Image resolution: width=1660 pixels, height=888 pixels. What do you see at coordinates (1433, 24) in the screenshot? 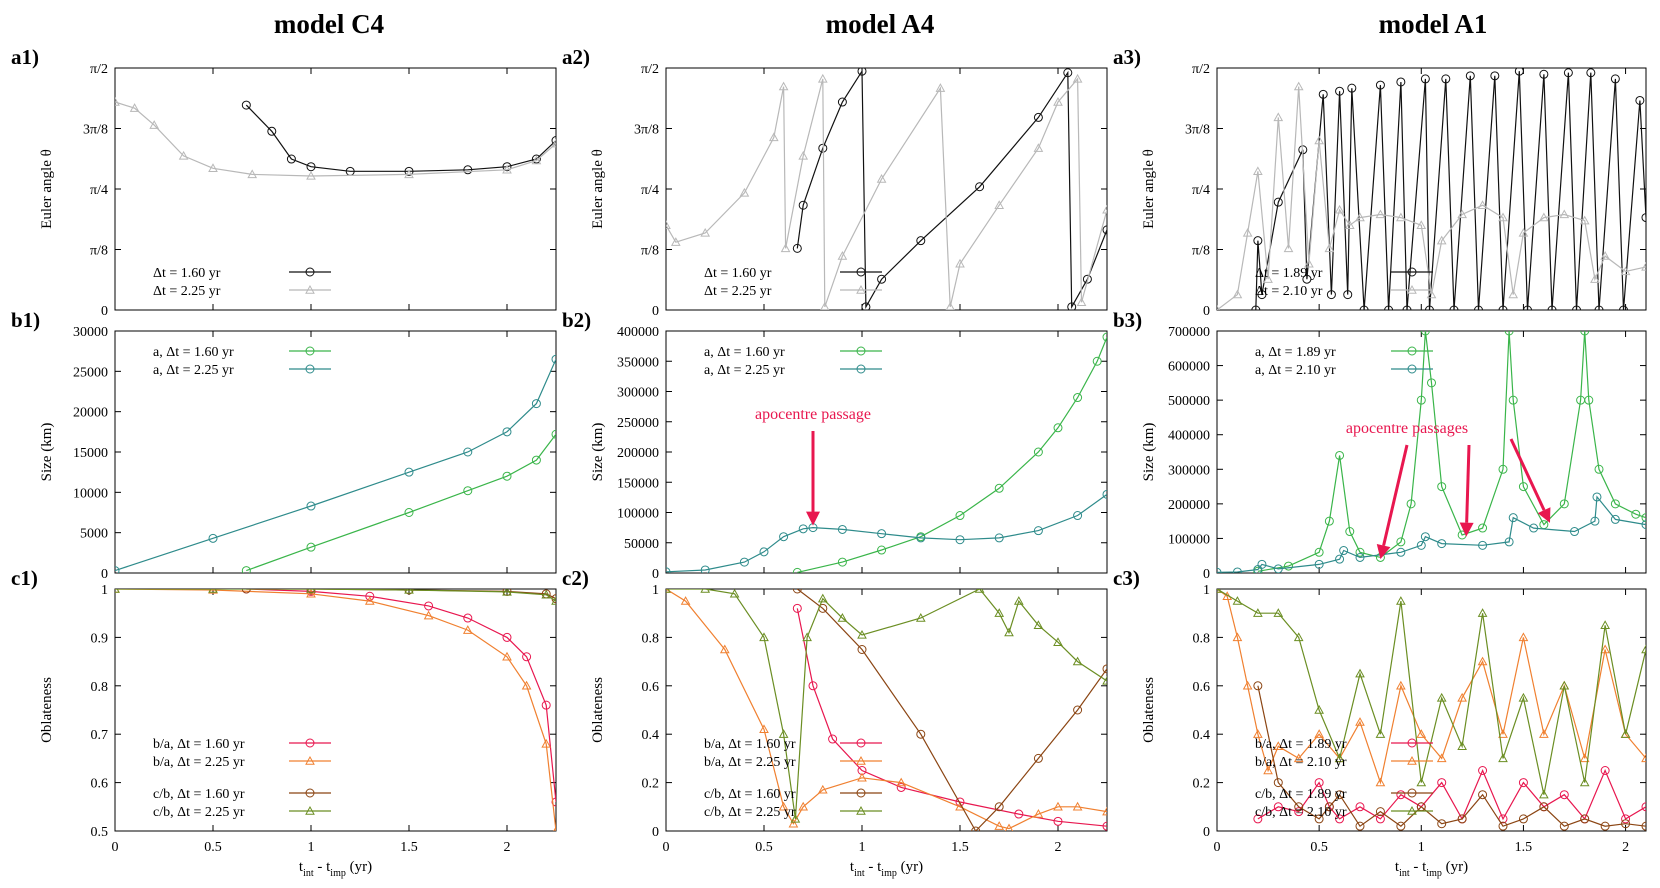
I see `column-title-a1: model A1` at bounding box center [1433, 24].